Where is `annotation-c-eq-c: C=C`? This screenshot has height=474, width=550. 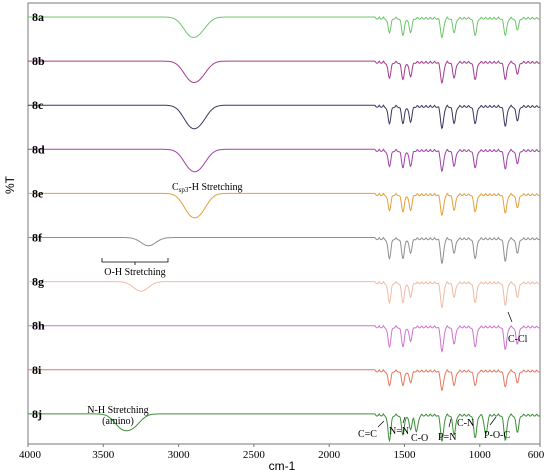
annotation-c-eq-c: C=C is located at coordinates (367, 434).